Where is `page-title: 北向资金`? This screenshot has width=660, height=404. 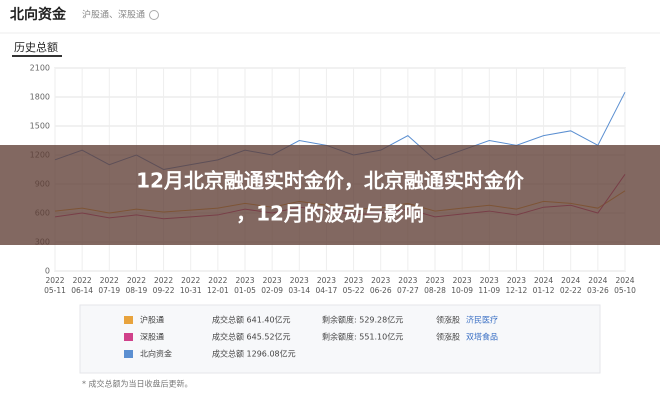
page-title: 北向资金 is located at coordinates (38, 14).